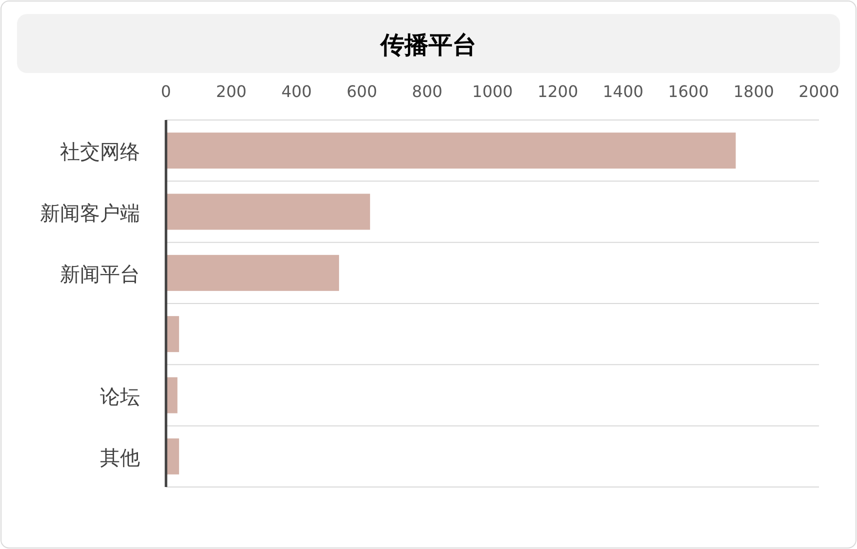 This screenshot has height=549, width=857. What do you see at coordinates (362, 91) in the screenshot?
I see `x-tick-label: 600` at bounding box center [362, 91].